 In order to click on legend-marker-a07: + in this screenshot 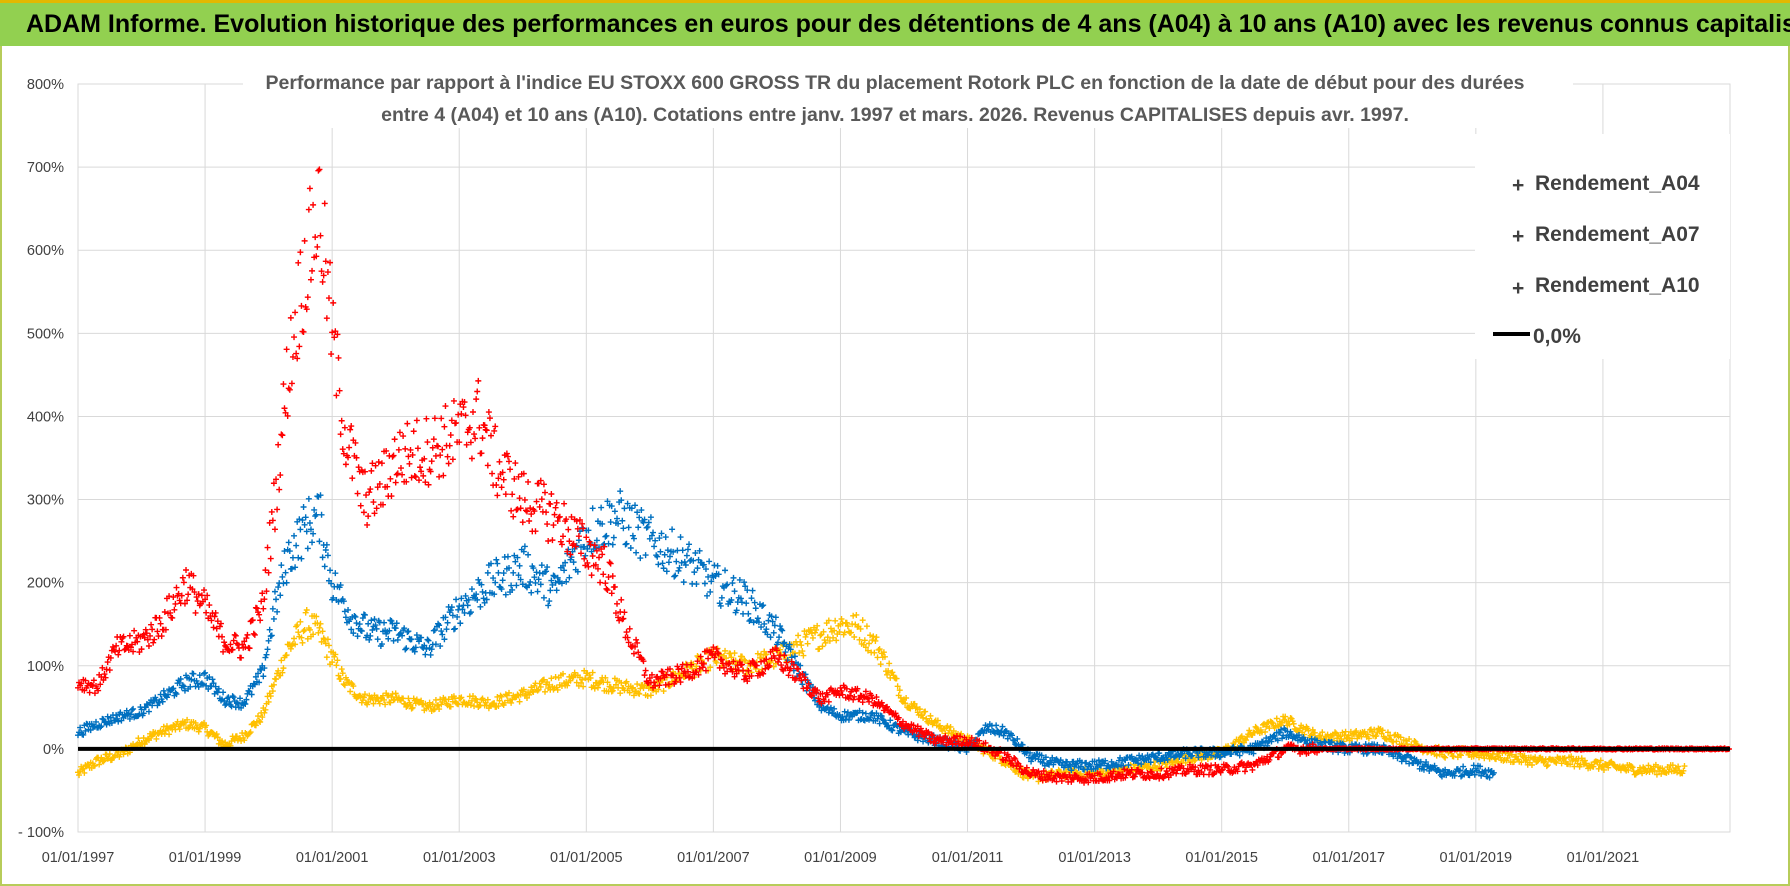, I will do `click(1518, 236)`.